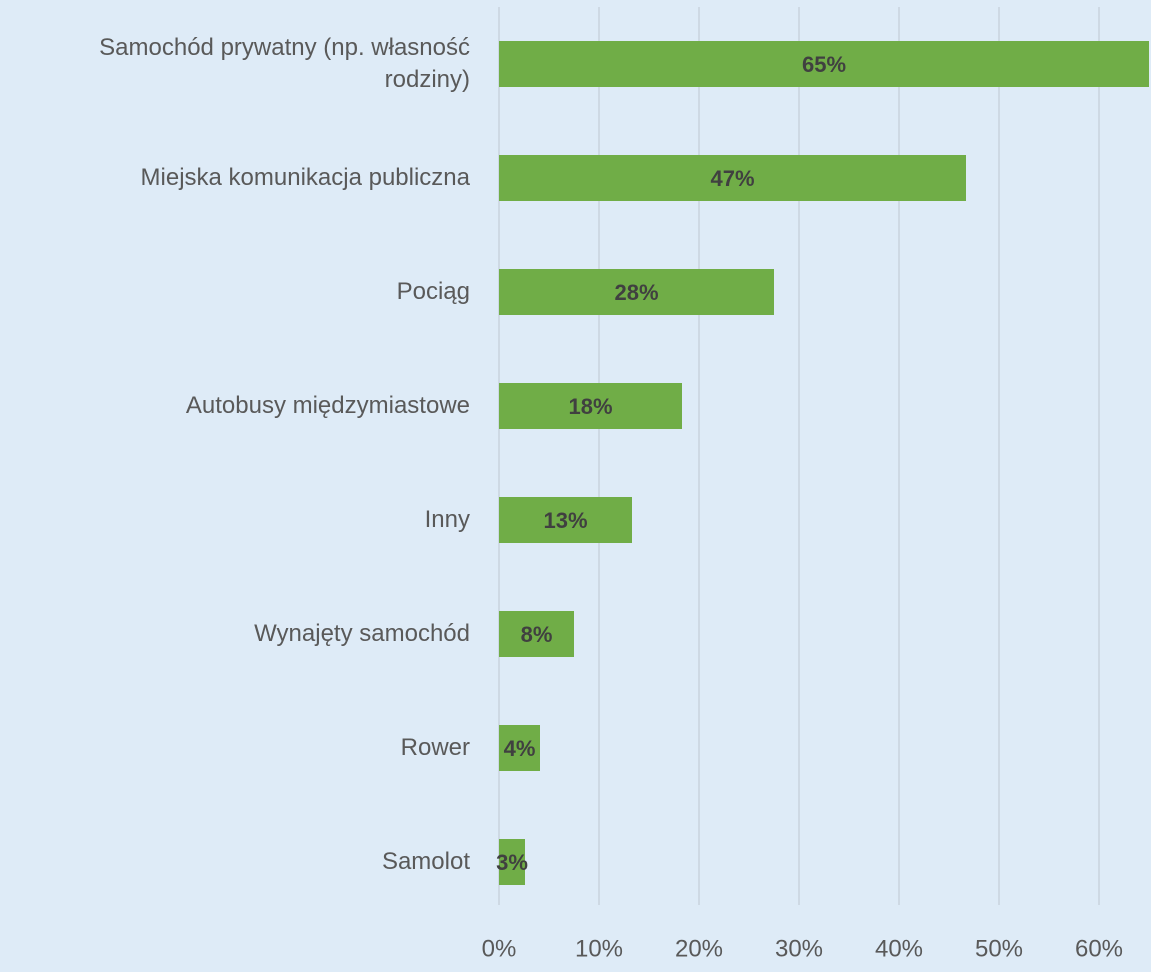  What do you see at coordinates (499, 948) in the screenshot?
I see `x-tick-label: 0%` at bounding box center [499, 948].